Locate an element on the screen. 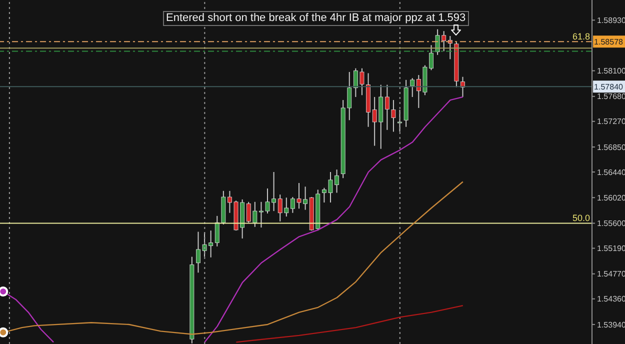 The width and height of the screenshot is (625, 344). annotation: 50.0 is located at coordinates (581, 218).